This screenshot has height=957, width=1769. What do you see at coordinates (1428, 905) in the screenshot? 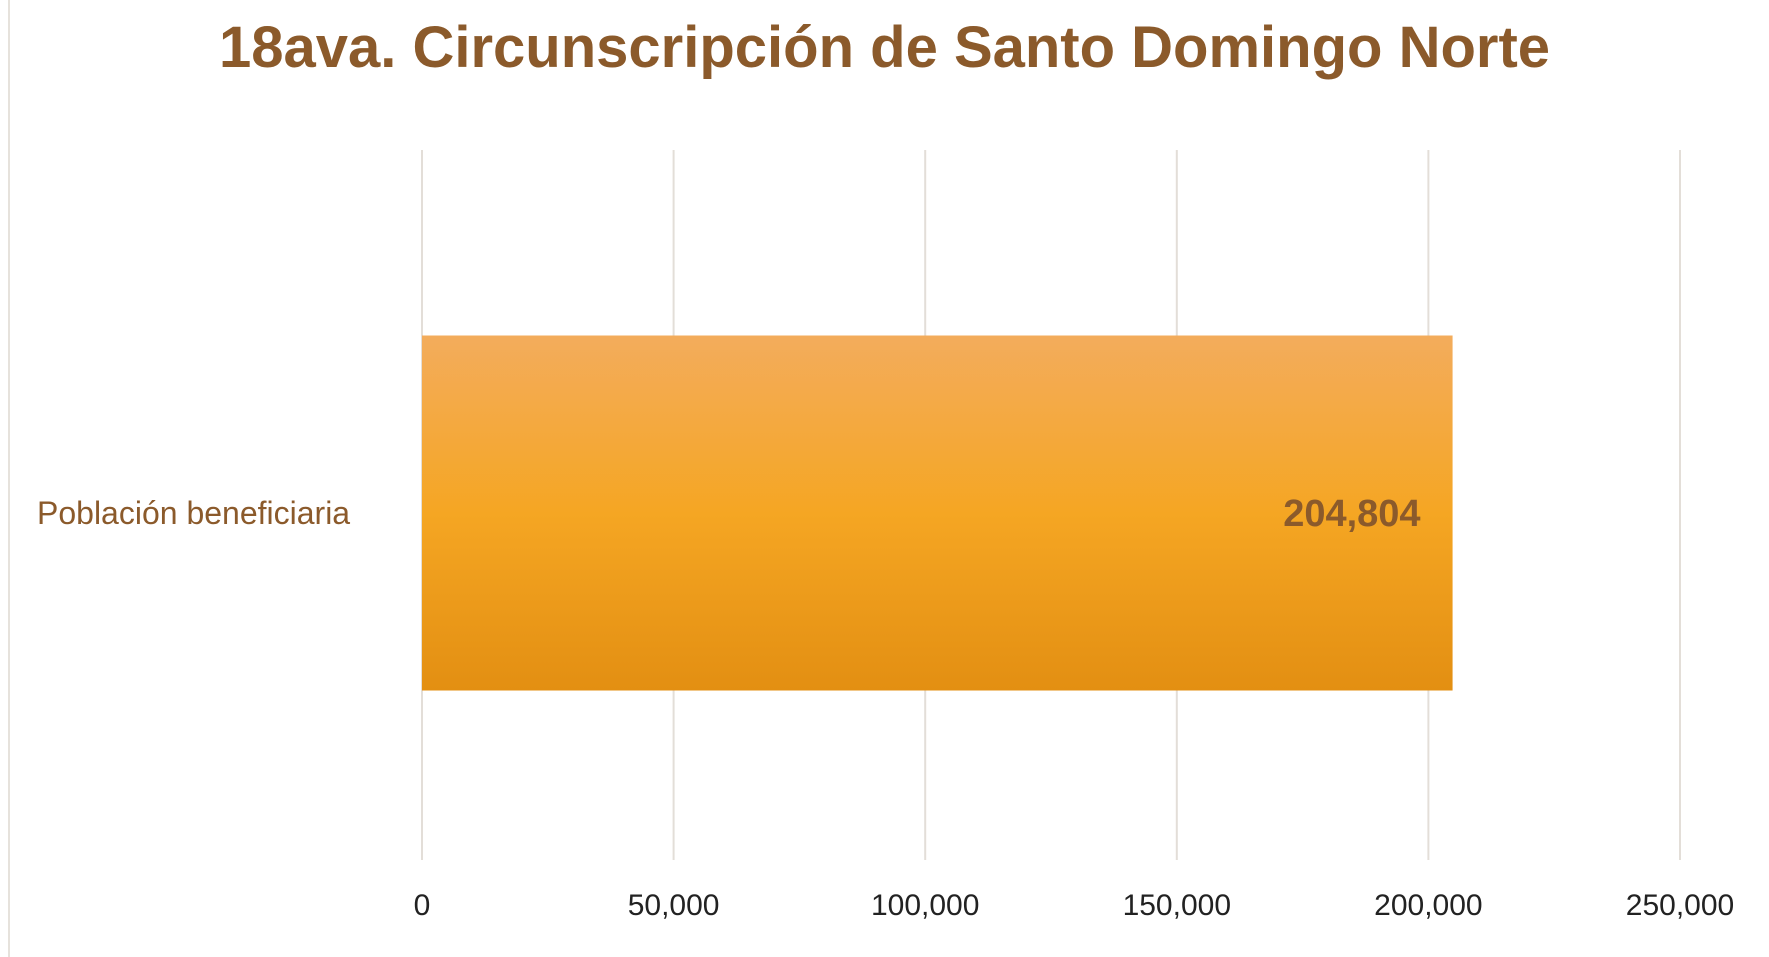
I see `x-tick-label: 200,000` at bounding box center [1428, 905].